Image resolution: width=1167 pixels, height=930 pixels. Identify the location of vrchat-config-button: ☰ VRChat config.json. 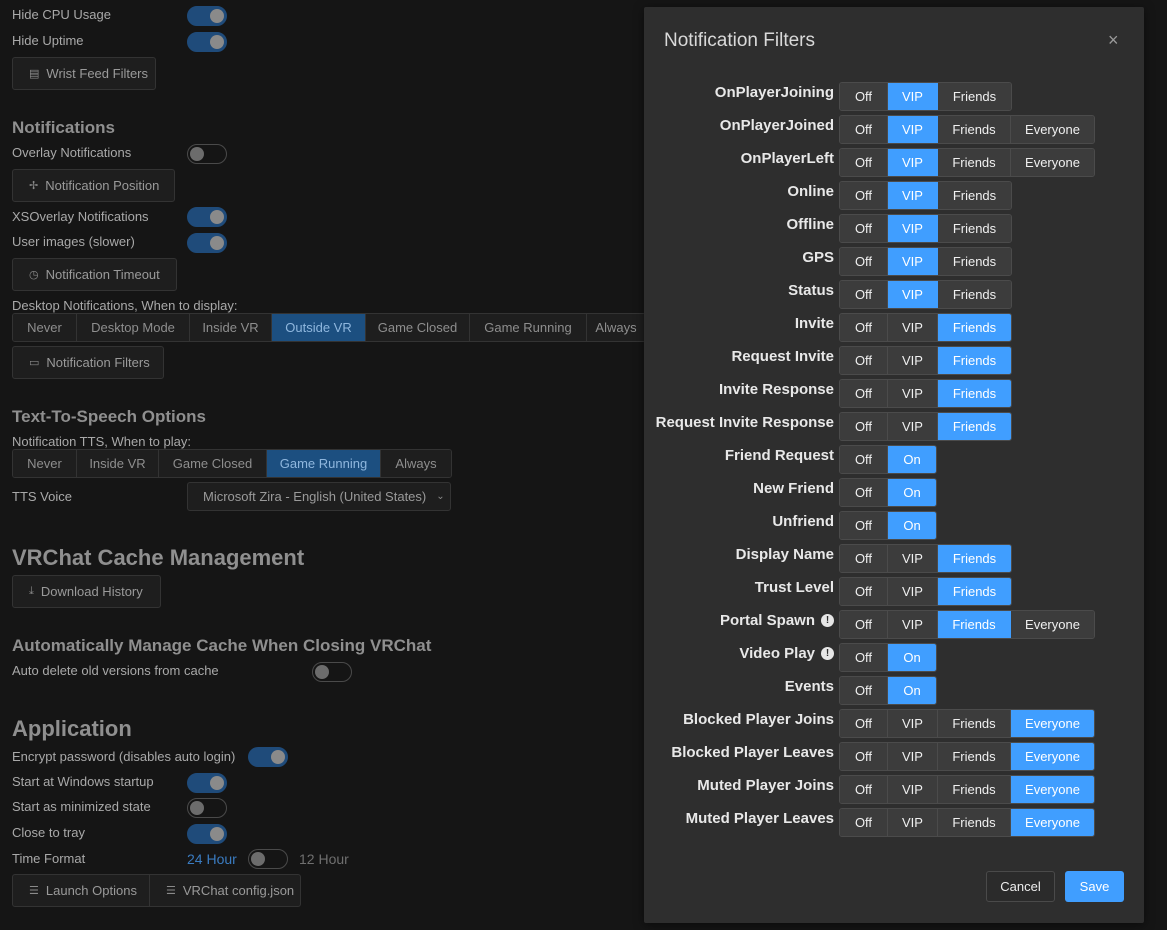
(225, 890).